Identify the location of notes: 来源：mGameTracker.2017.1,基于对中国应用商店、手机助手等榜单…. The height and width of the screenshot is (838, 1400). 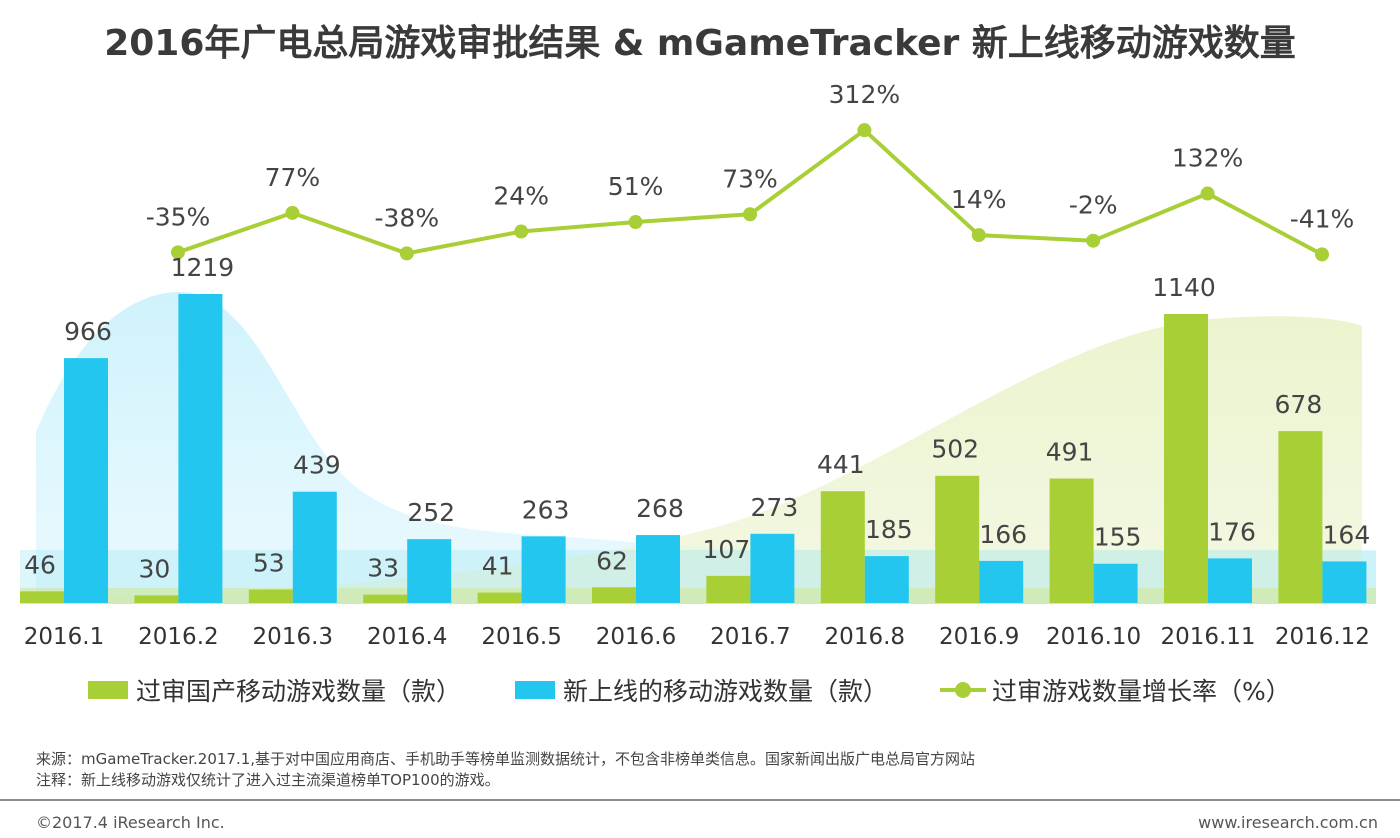
(505, 770).